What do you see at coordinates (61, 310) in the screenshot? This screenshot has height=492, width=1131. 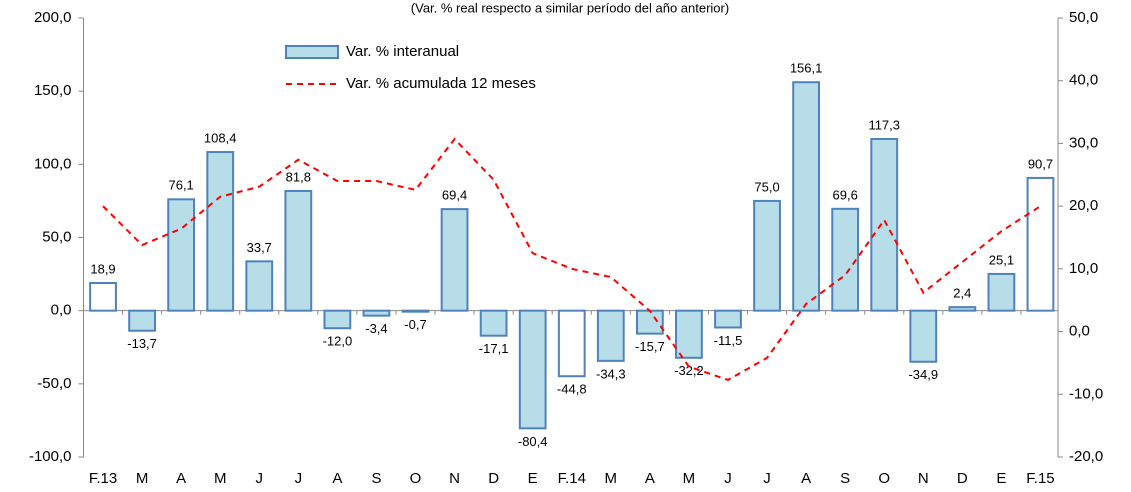 I see `y-tick-label: 0,0` at bounding box center [61, 310].